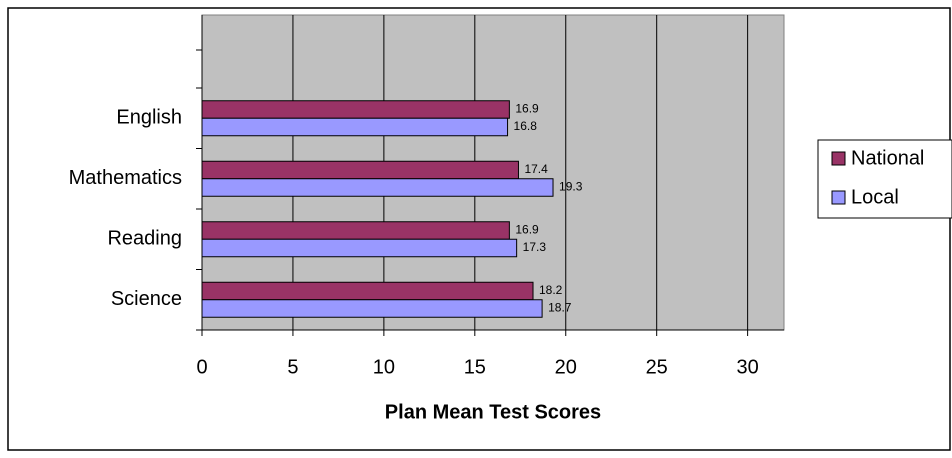 This screenshot has width=952, height=458. What do you see at coordinates (125, 178) in the screenshot?
I see `y-tick-label: Mathematics` at bounding box center [125, 178].